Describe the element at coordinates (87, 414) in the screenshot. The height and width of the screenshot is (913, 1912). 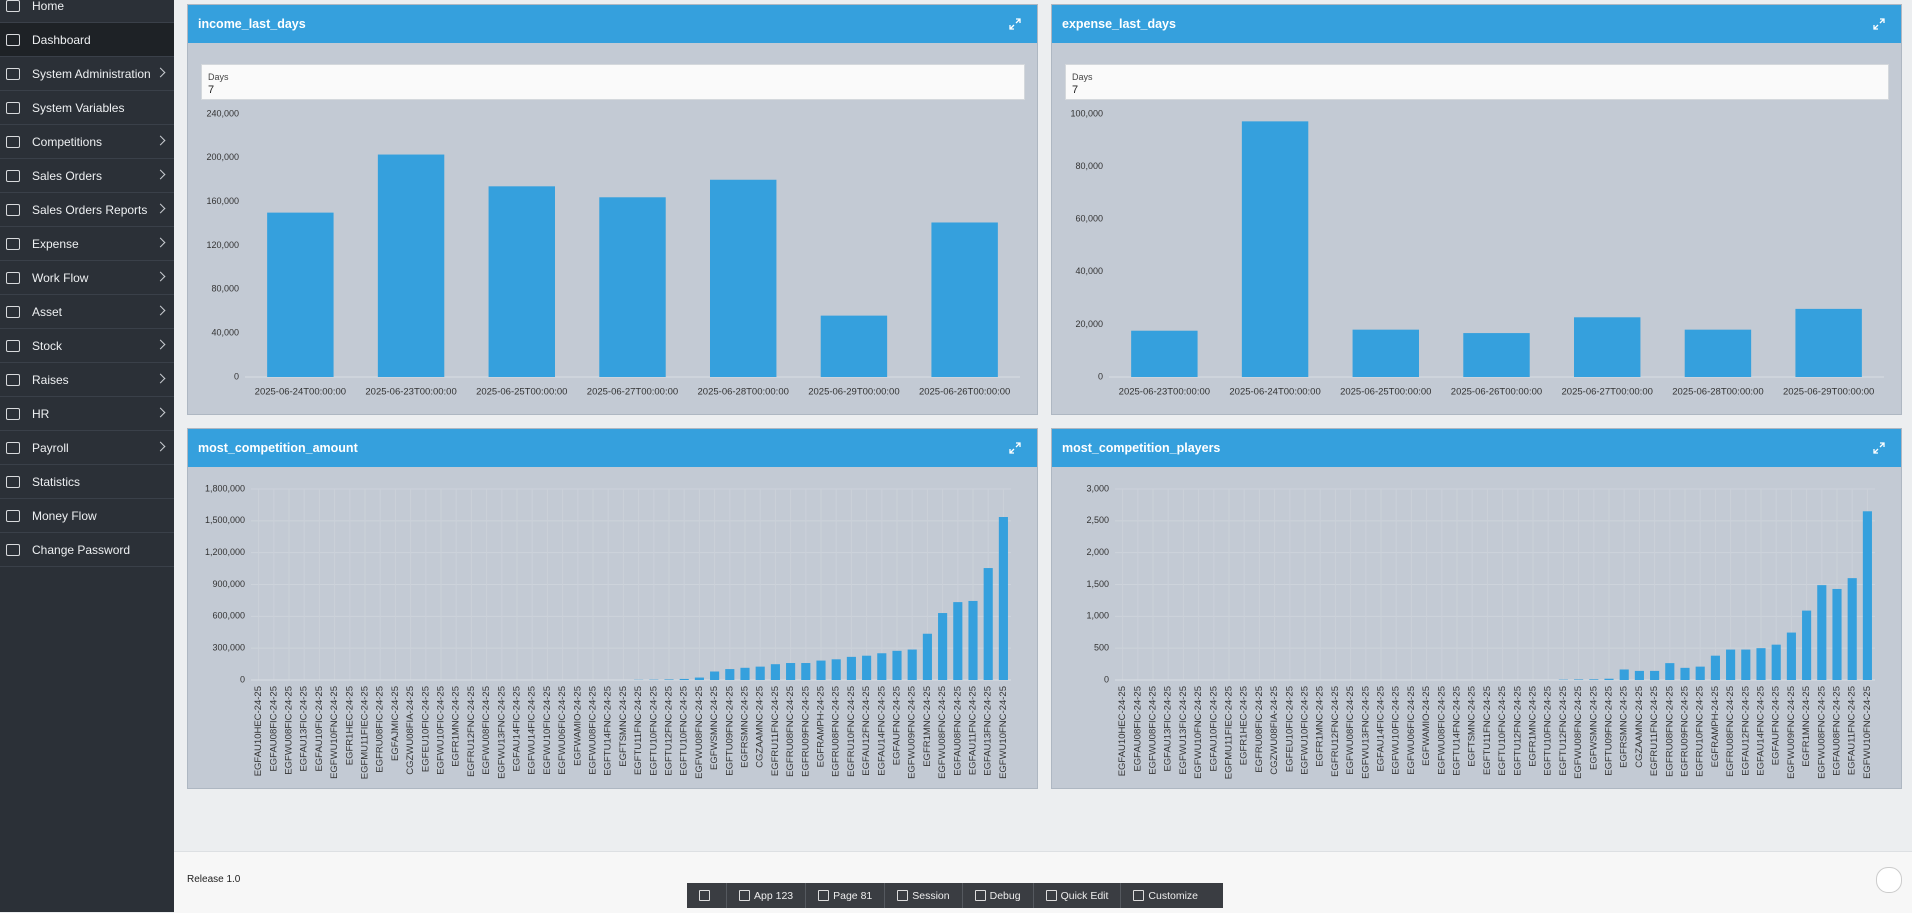
I see `menu-item: HR` at that location.